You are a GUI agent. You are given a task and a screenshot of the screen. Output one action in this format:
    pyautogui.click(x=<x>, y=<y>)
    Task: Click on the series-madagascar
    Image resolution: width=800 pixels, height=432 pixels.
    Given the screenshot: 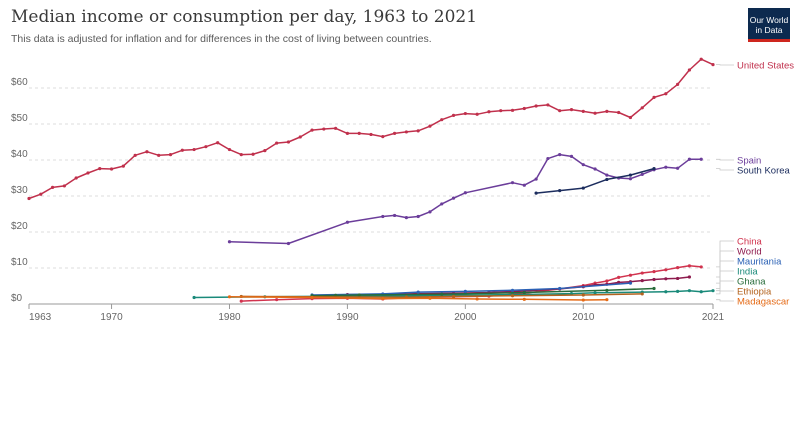 What is the action you would take?
    pyautogui.click(x=418, y=298)
    